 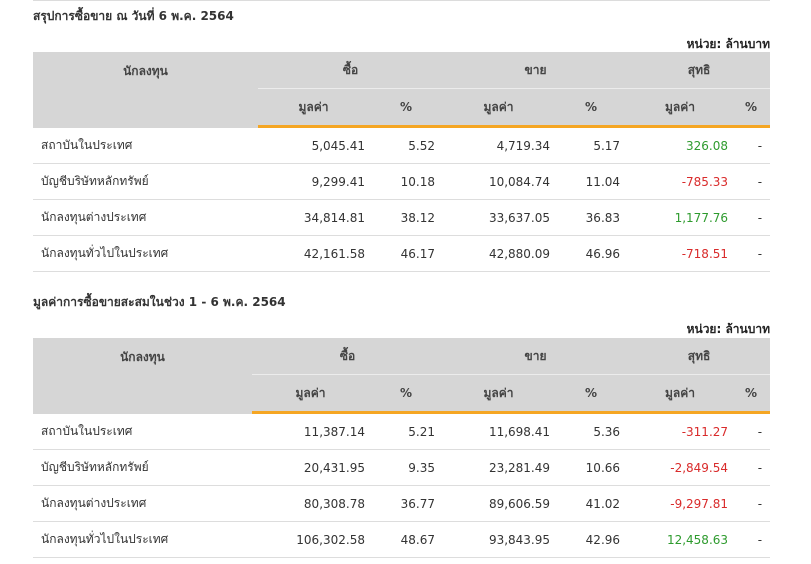 I want to click on buy-value: 20,431.95, so click(x=310, y=467).